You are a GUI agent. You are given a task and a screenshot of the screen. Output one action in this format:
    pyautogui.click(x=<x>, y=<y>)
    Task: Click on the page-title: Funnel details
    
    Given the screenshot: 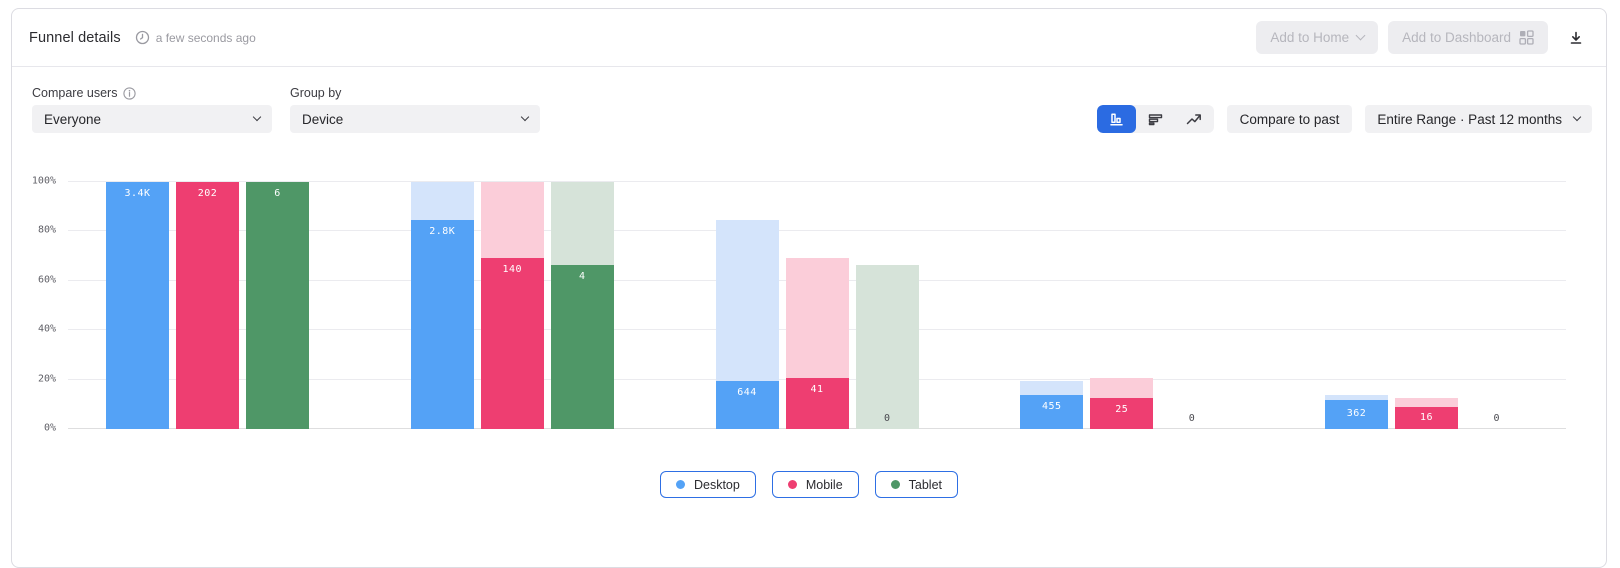 What is the action you would take?
    pyautogui.click(x=75, y=37)
    